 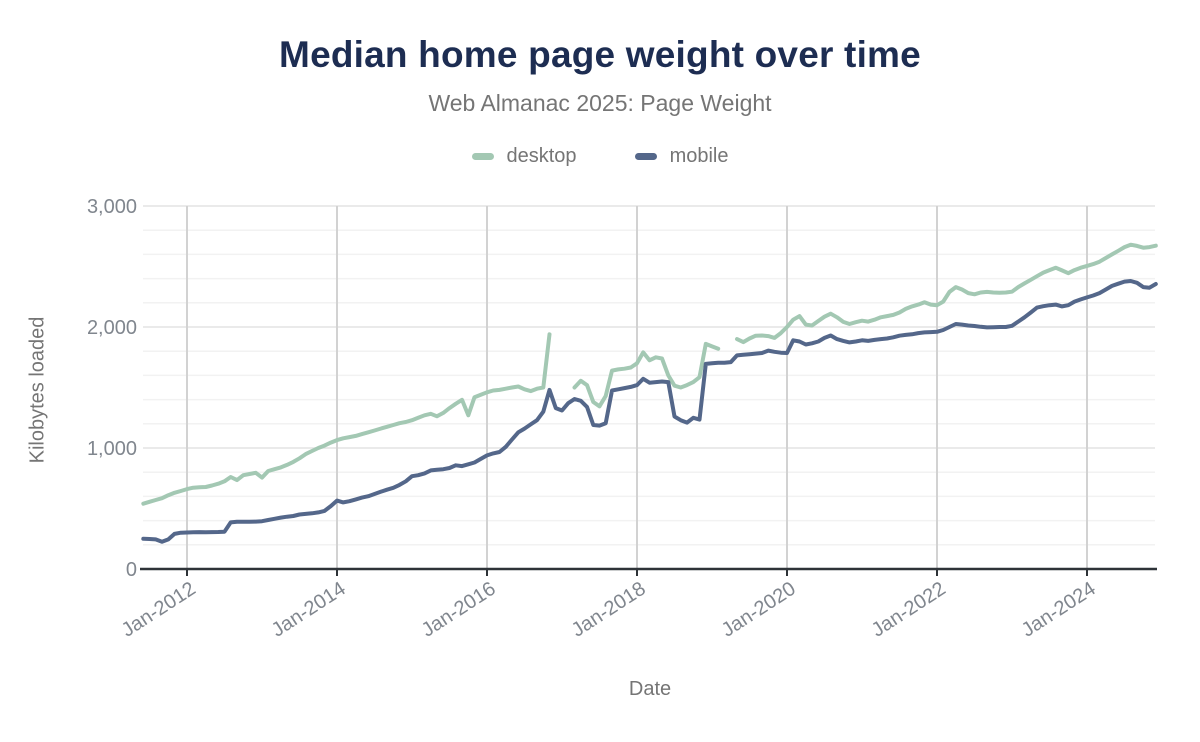 I want to click on legend-item-desktop: desktop, so click(x=524, y=156).